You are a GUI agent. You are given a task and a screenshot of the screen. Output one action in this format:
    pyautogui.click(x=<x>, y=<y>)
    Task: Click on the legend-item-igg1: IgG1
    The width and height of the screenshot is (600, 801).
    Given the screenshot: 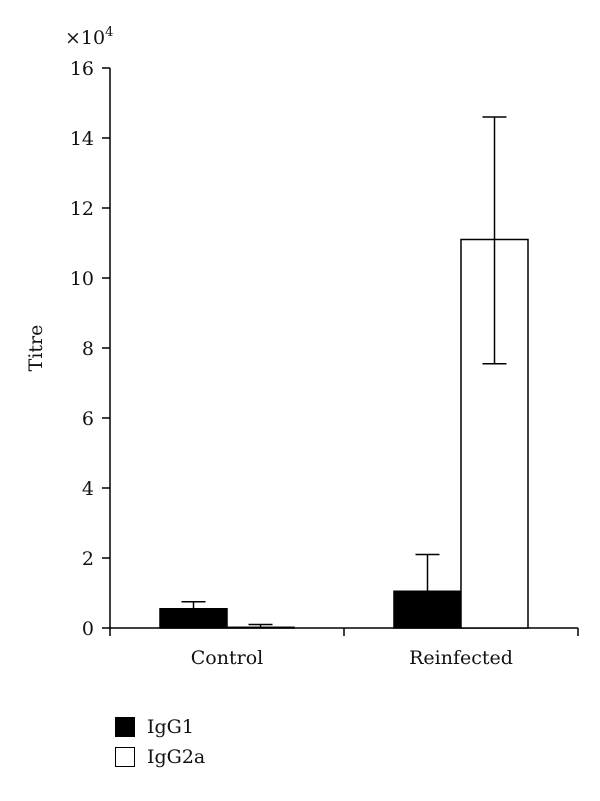 What is the action you would take?
    pyautogui.click(x=160, y=727)
    